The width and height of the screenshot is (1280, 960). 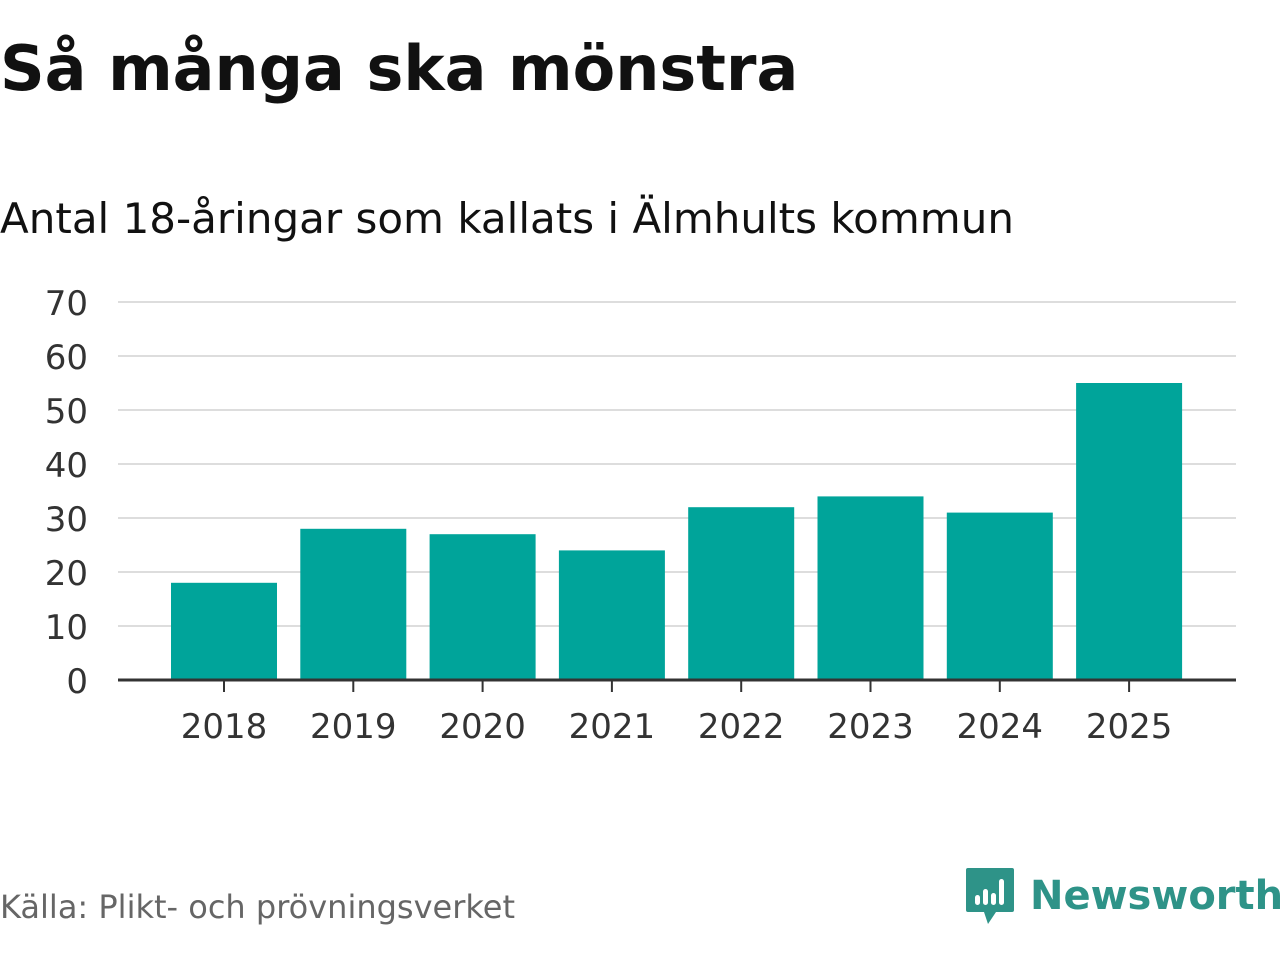 What do you see at coordinates (612, 727) in the screenshot?
I see `x-tick-label: 2021` at bounding box center [612, 727].